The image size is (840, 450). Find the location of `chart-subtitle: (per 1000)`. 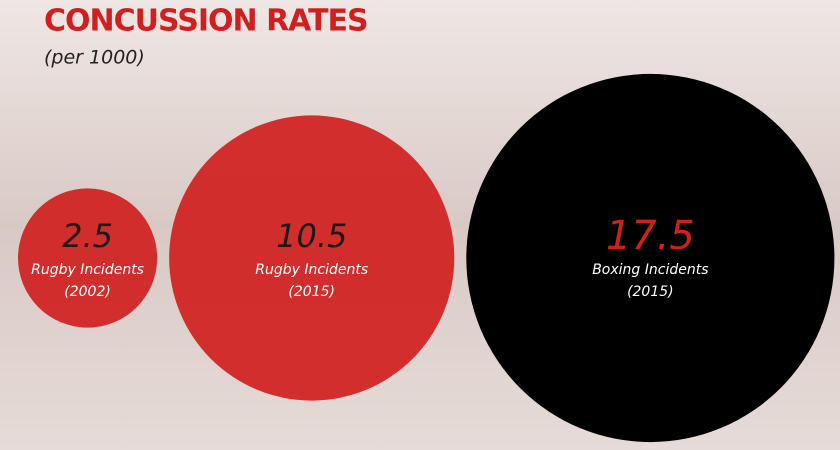

chart-subtitle: (per 1000) is located at coordinates (94, 58).